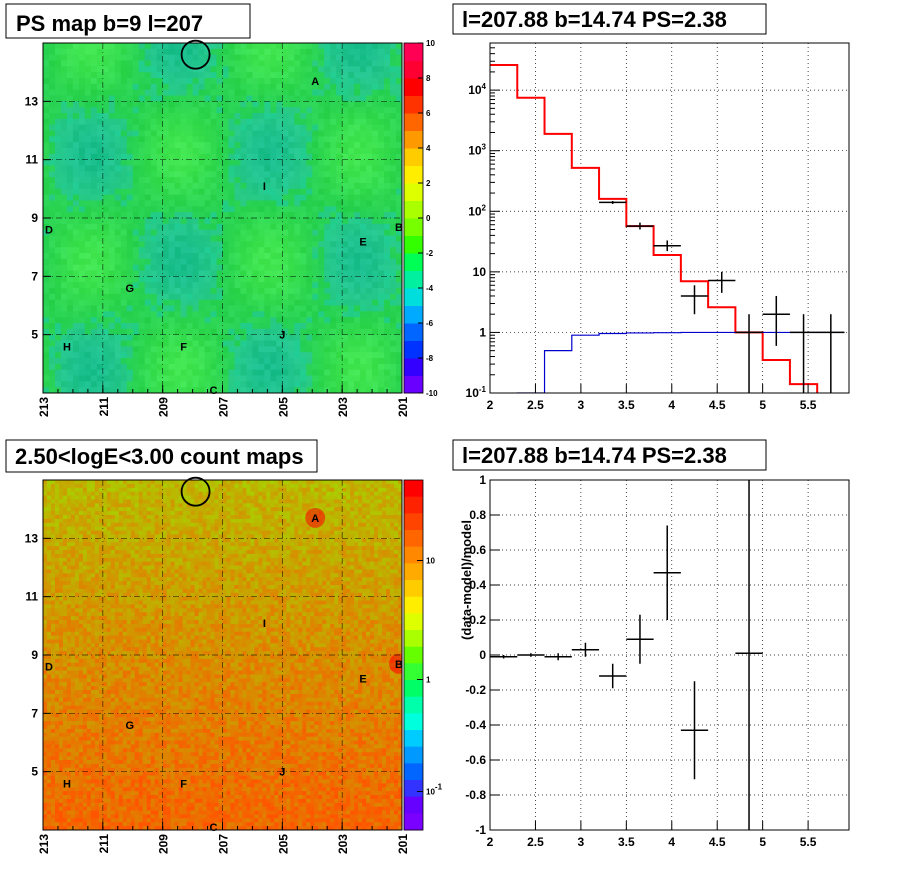 The width and height of the screenshot is (898, 875). I want to click on y-tick-label: 1, so click(482, 332).